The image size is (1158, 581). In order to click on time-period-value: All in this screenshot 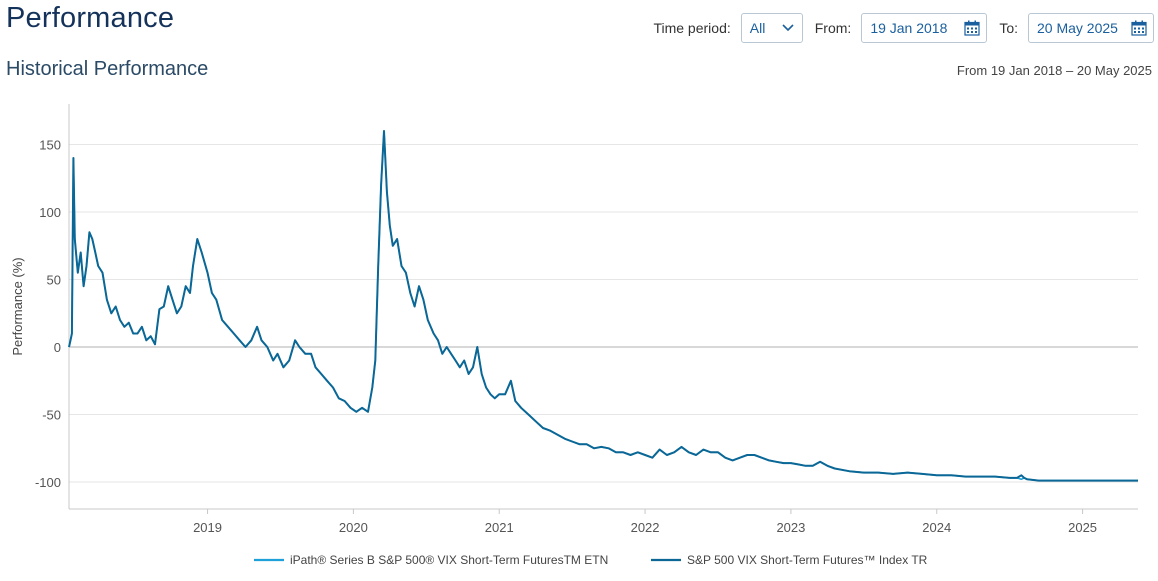, I will do `click(757, 28)`.